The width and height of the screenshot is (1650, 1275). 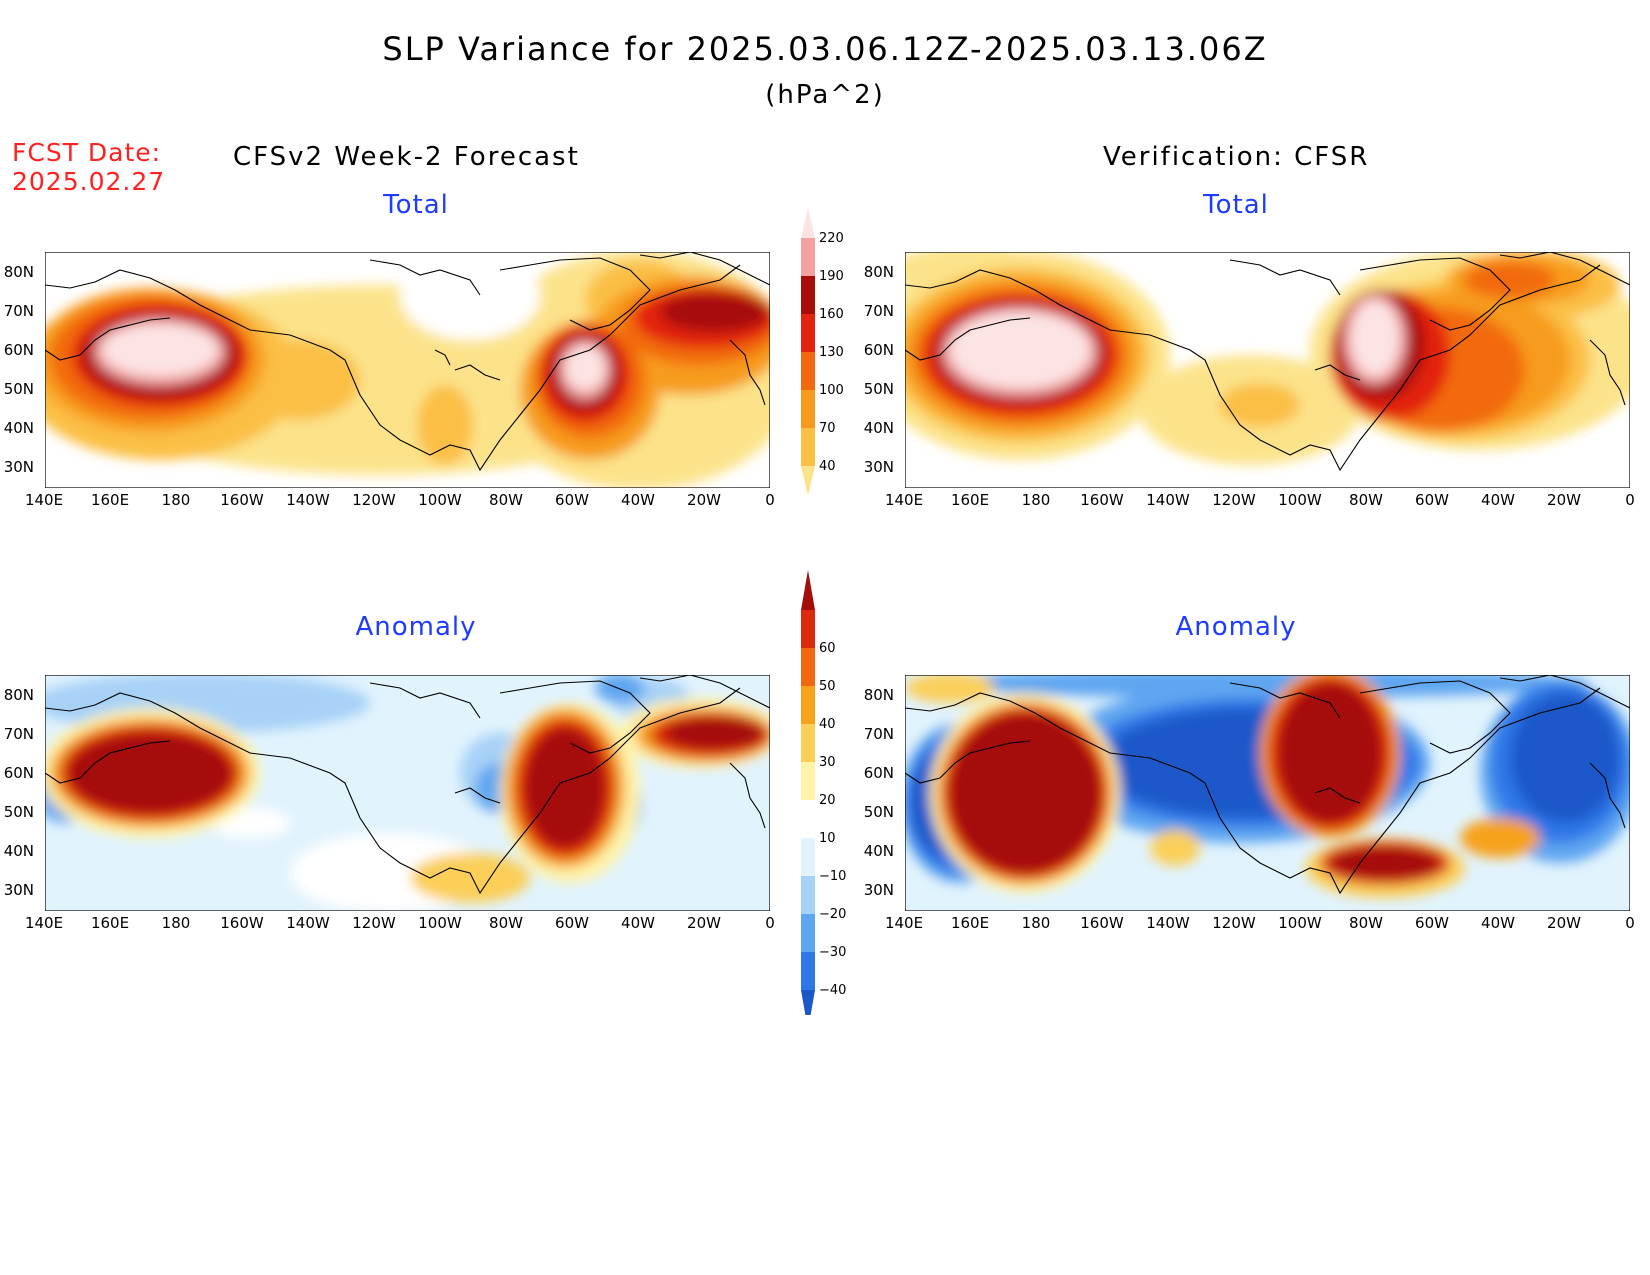 What do you see at coordinates (832, 876) in the screenshot?
I see `anomaly-colorbar-label: −10` at bounding box center [832, 876].